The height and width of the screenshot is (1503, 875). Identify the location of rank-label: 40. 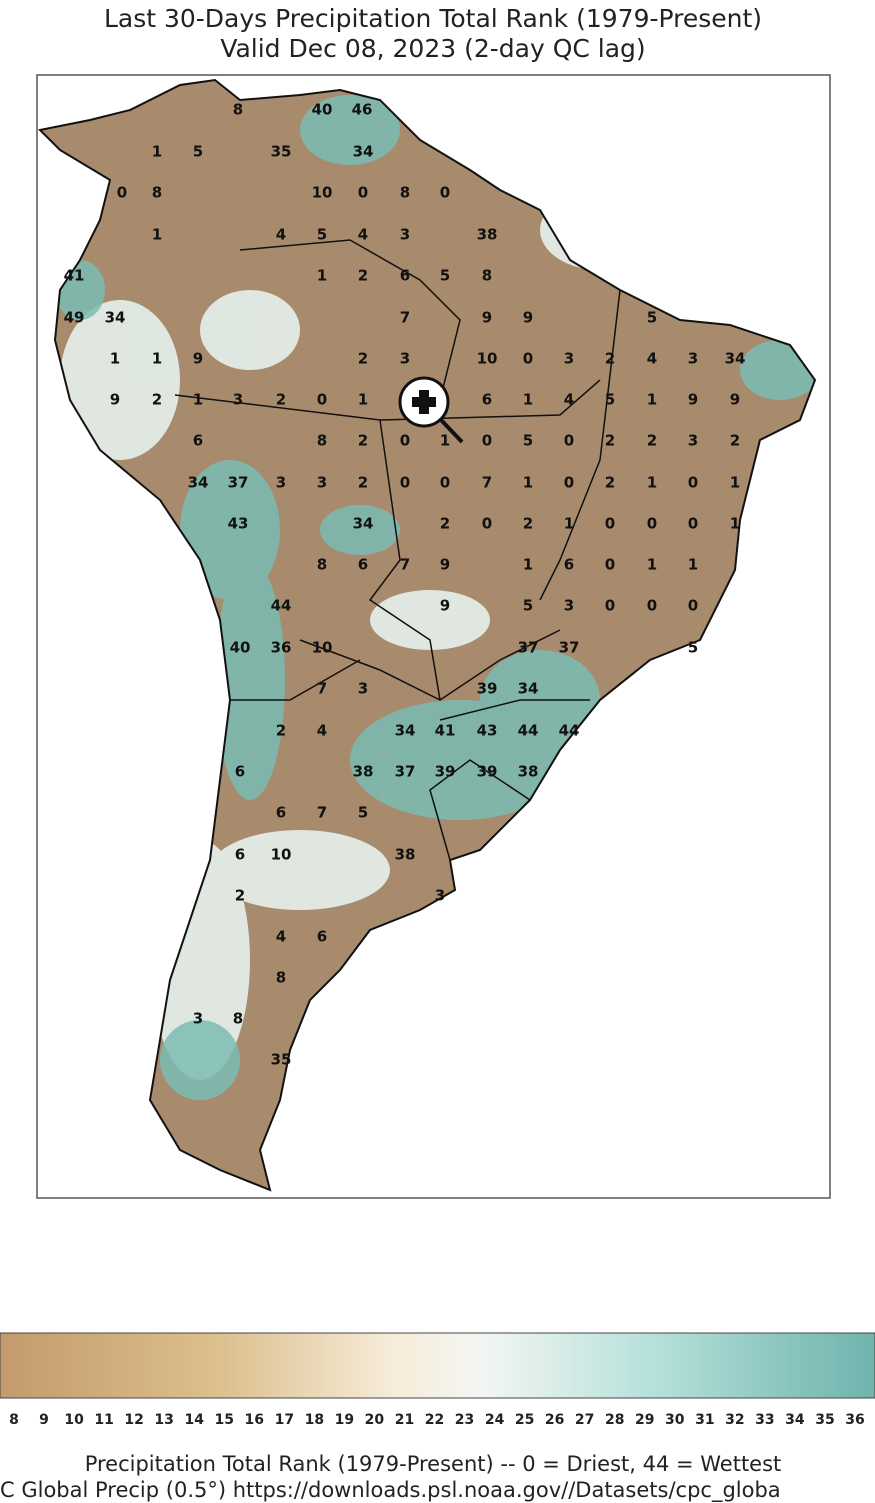
(240, 648).